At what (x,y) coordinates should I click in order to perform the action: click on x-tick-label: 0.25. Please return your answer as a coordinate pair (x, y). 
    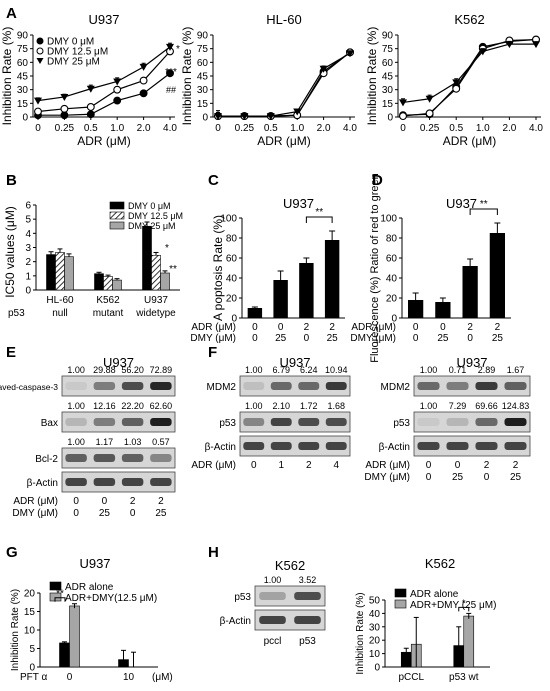
    Looking at the image, I should click on (245, 128).